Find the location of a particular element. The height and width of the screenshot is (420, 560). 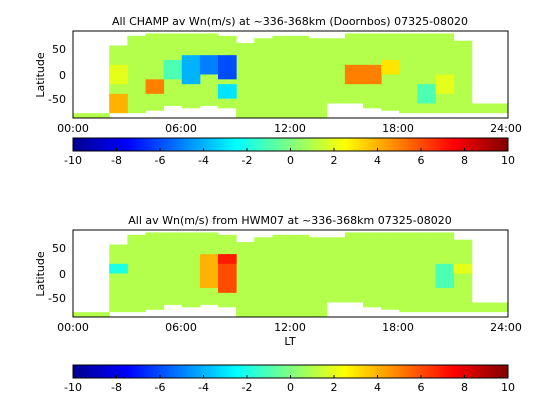

colorbar-tick-label: 8 is located at coordinates (464, 160).